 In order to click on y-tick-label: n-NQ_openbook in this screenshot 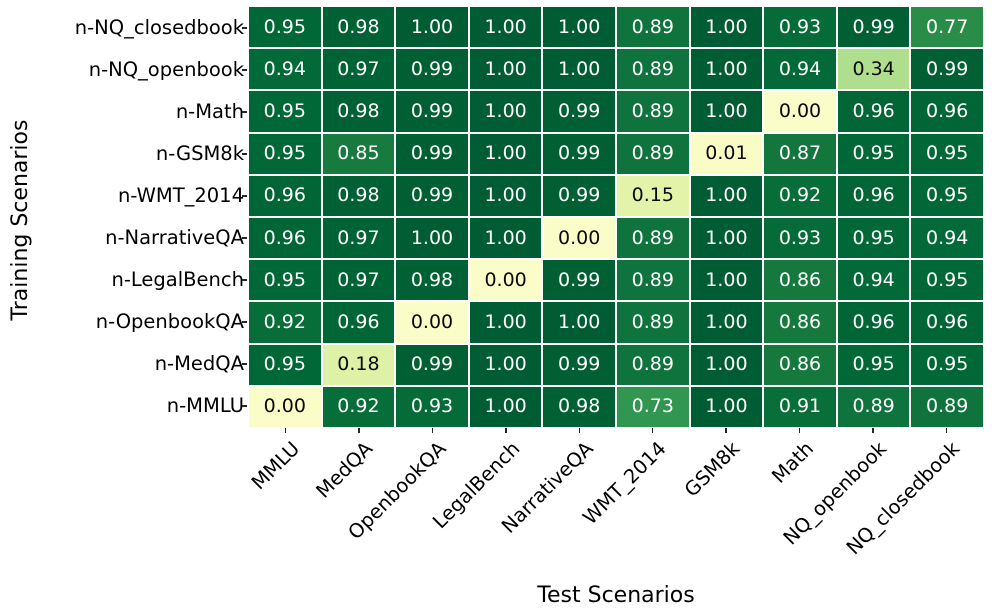, I will do `click(166, 69)`.